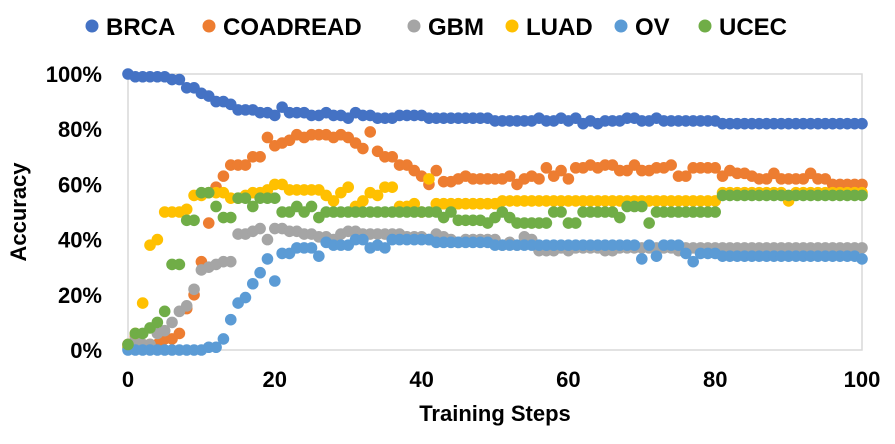 Image resolution: width=895 pixels, height=444 pixels. Describe the element at coordinates (568, 379) in the screenshot. I see `x-tick-label-60: 60` at that location.